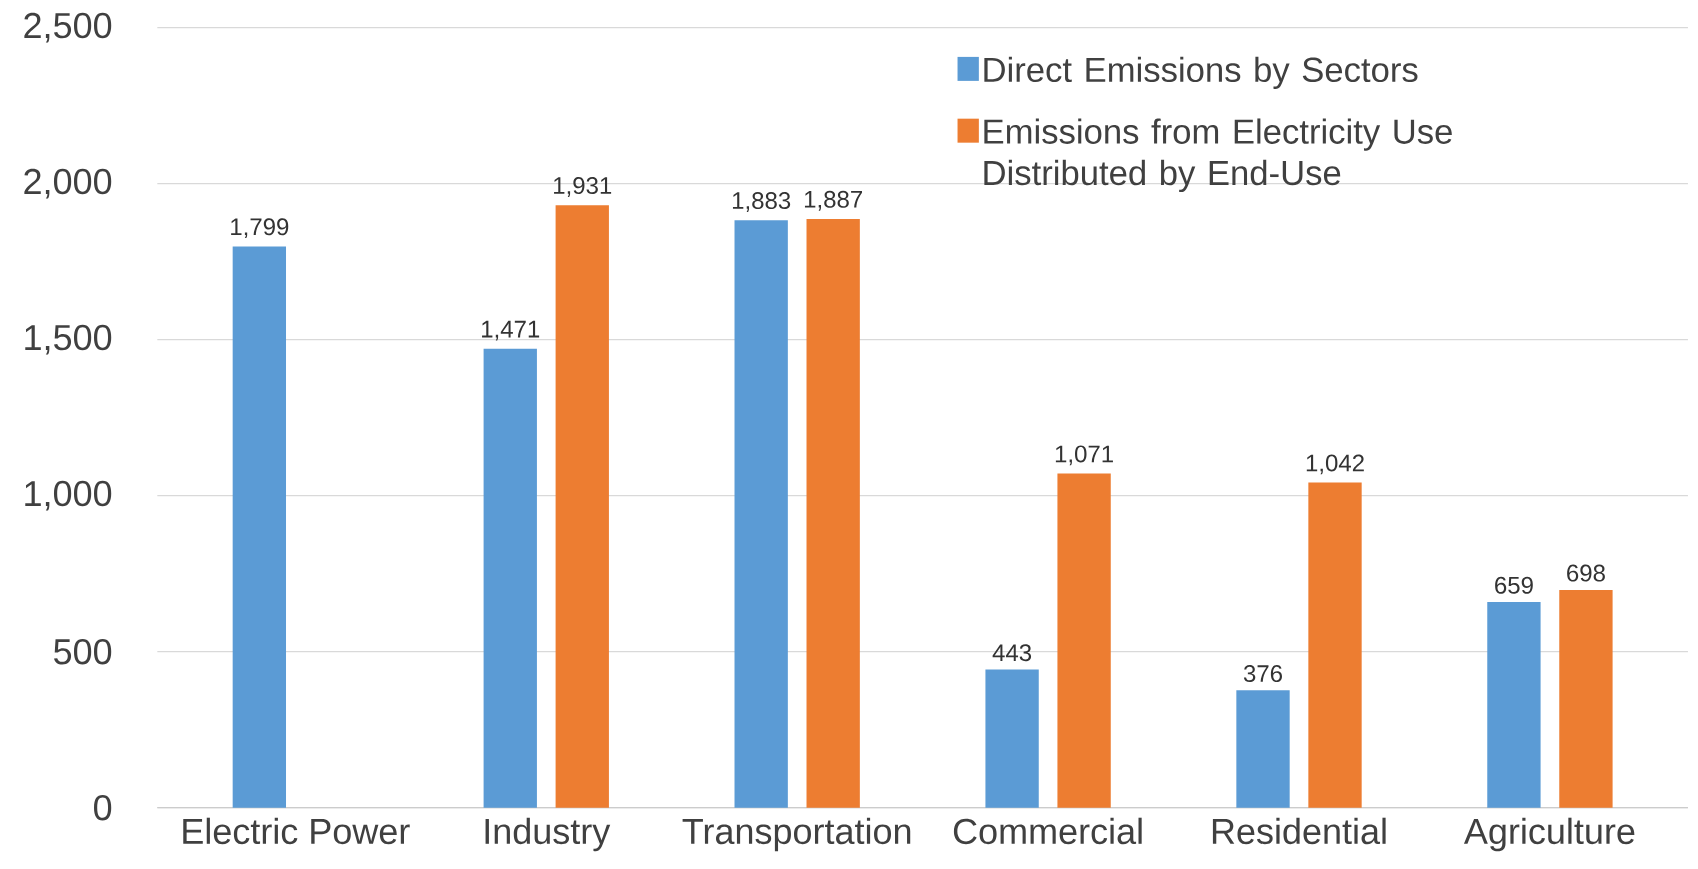 Image resolution: width=1698 pixels, height=869 pixels. Describe the element at coordinates (1299, 831) in the screenshot. I see `x-tick-label: Residential` at that location.